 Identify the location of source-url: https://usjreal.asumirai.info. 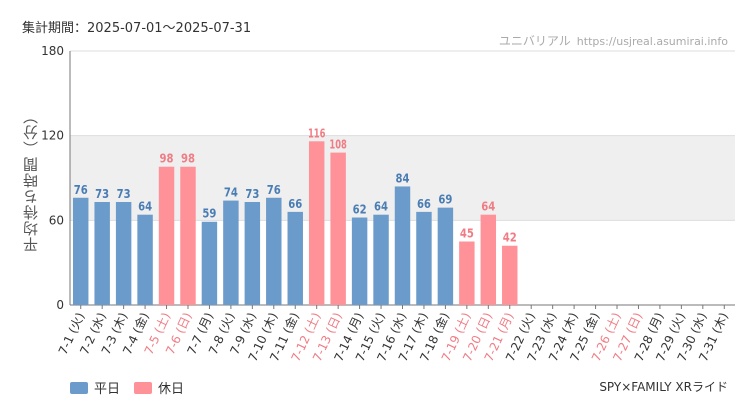
(652, 41).